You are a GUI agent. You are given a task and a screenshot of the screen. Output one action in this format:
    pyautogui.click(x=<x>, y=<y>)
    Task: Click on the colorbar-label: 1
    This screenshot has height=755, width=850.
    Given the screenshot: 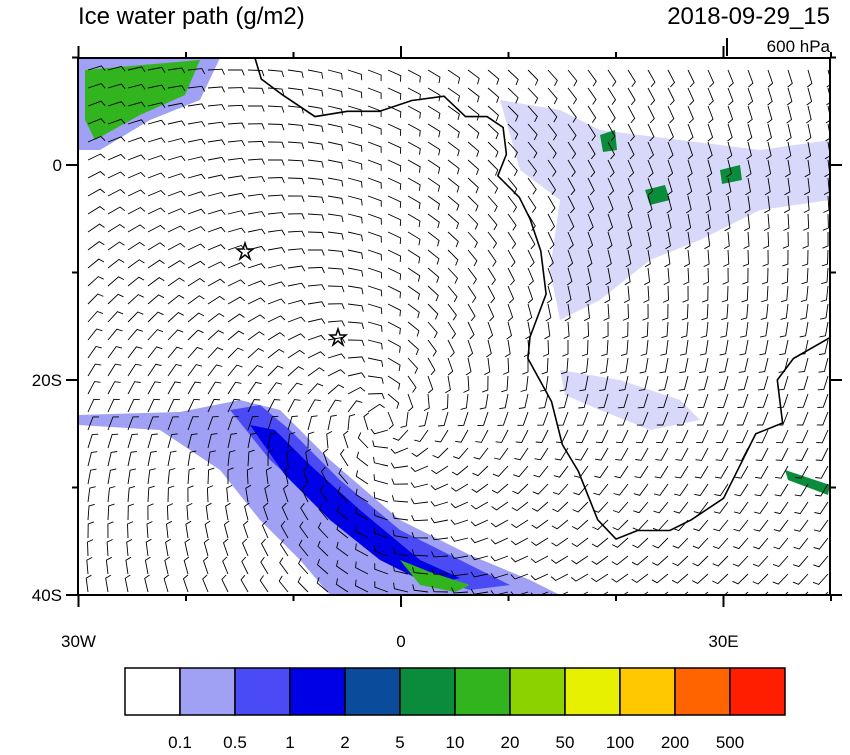 What is the action you would take?
    pyautogui.click(x=289, y=741)
    